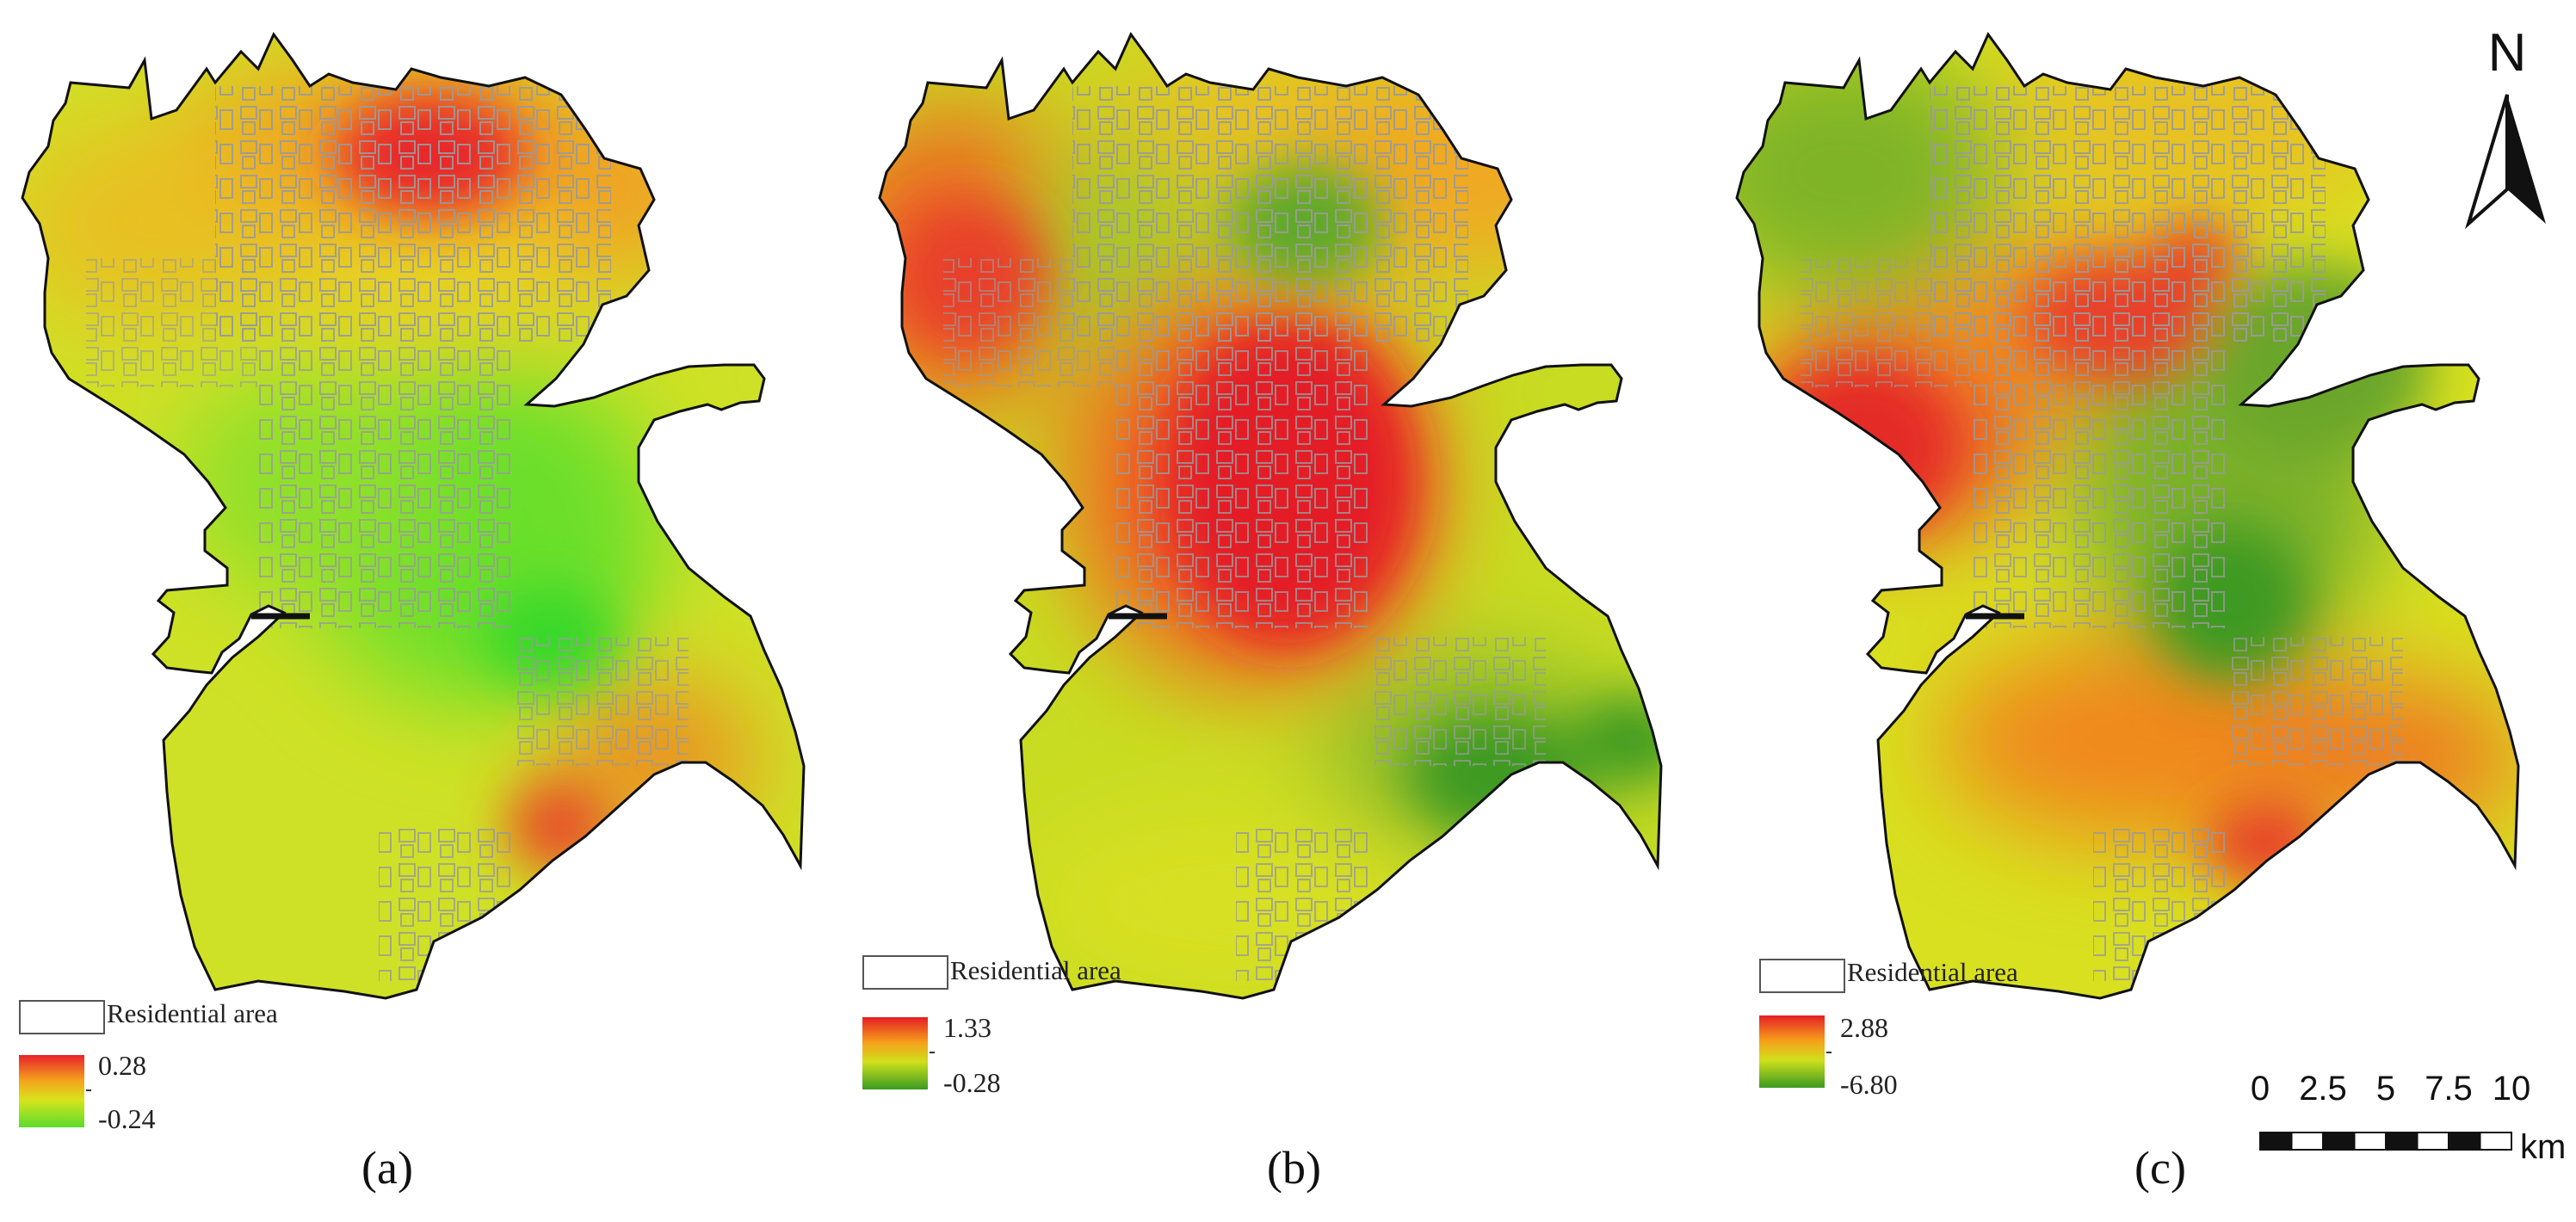  What do you see at coordinates (1869, 1084) in the screenshot?
I see `legend-min-value: -6.80` at bounding box center [1869, 1084].